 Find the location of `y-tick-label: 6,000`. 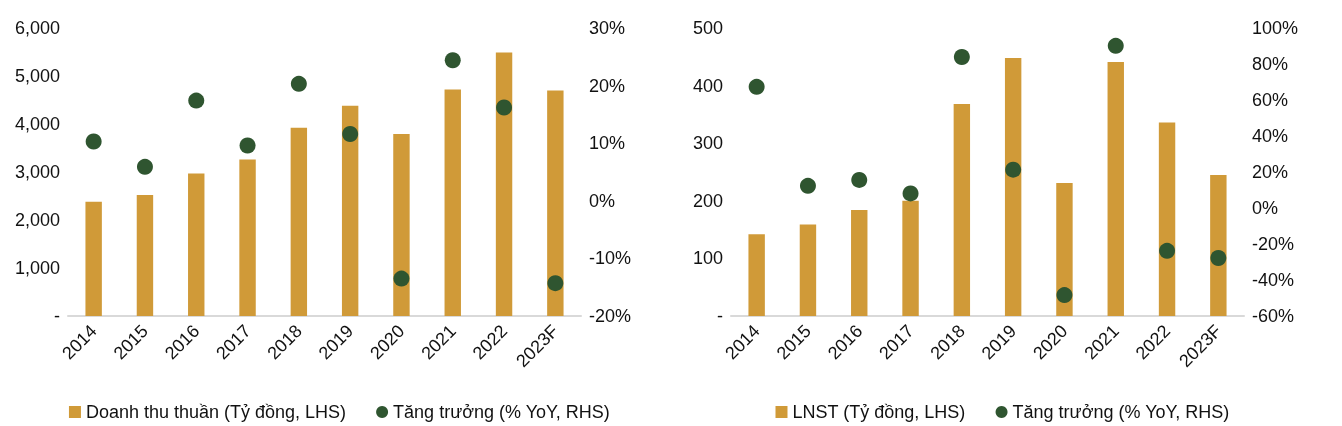

y-tick-label: 6,000 is located at coordinates (37, 28).